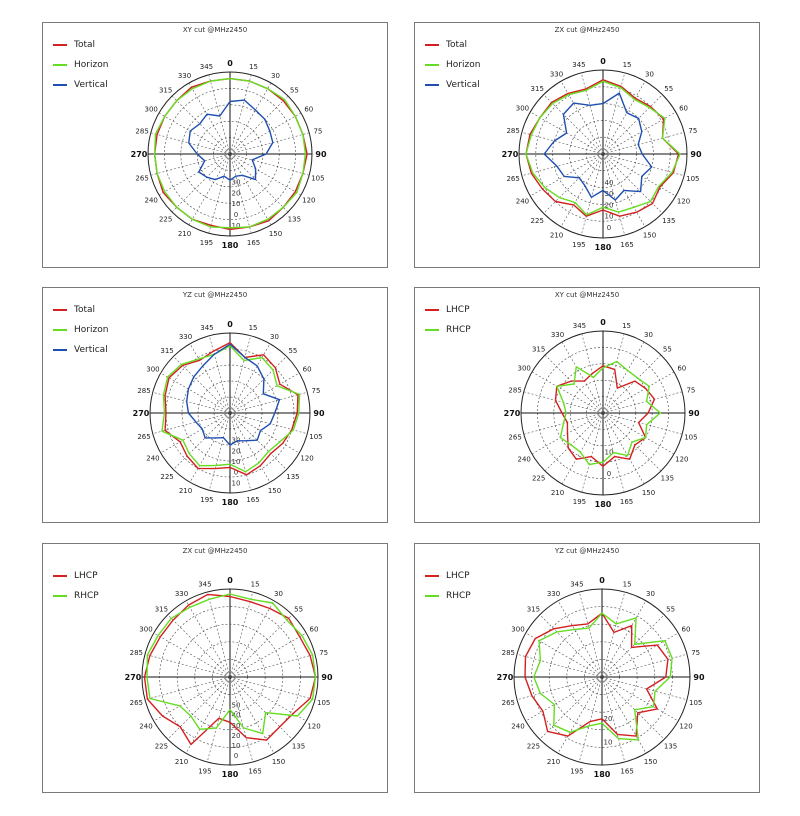  Describe the element at coordinates (76, 596) in the screenshot. I see `legend-entry: RHCP` at that location.